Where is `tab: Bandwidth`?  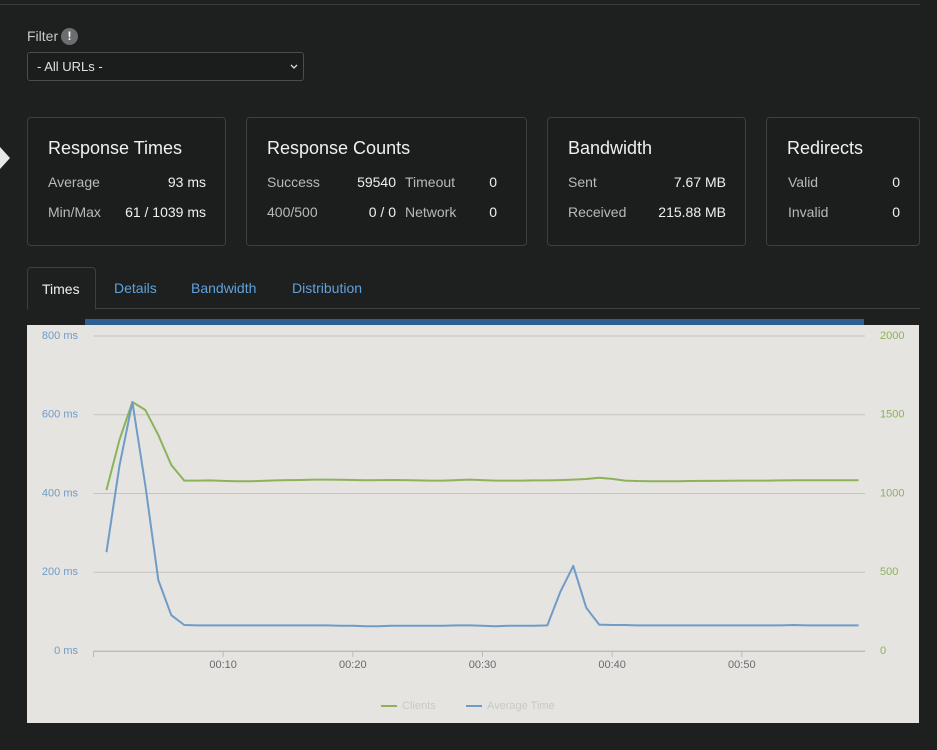
tab: Bandwidth is located at coordinates (224, 288).